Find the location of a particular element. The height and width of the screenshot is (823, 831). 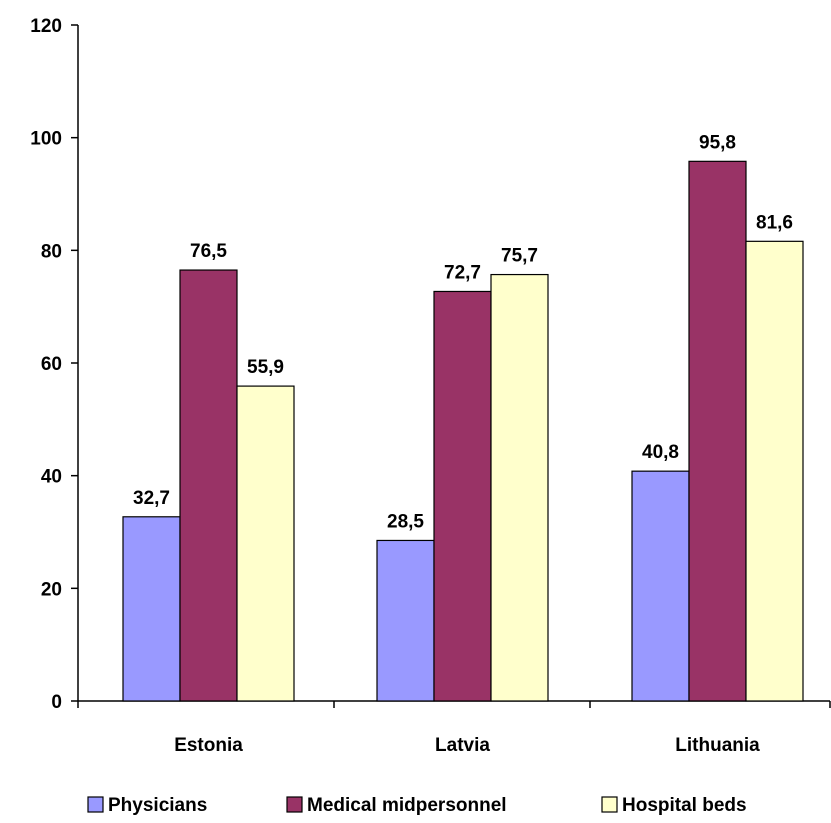

x-tick-label: Estonia is located at coordinates (208, 745).